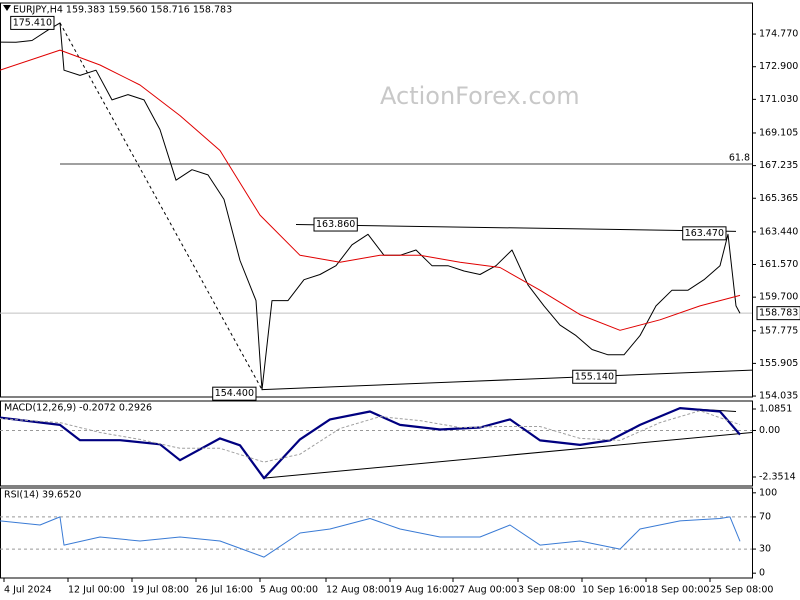  I want to click on x-tick-label: 3 Sep 08:00, so click(546, 590).